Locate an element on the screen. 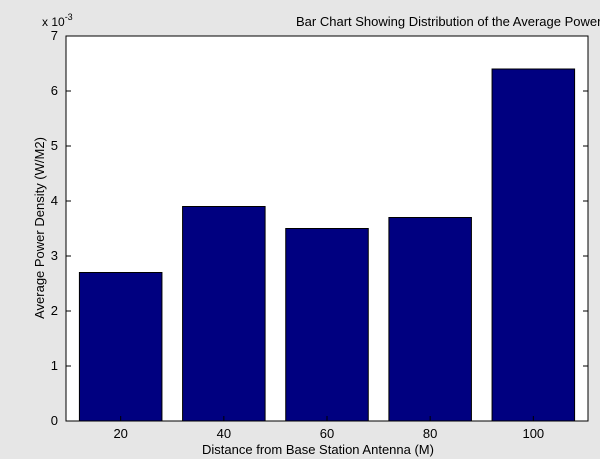 The width and height of the screenshot is (600, 459). x-tick-label: 60 is located at coordinates (327, 433).